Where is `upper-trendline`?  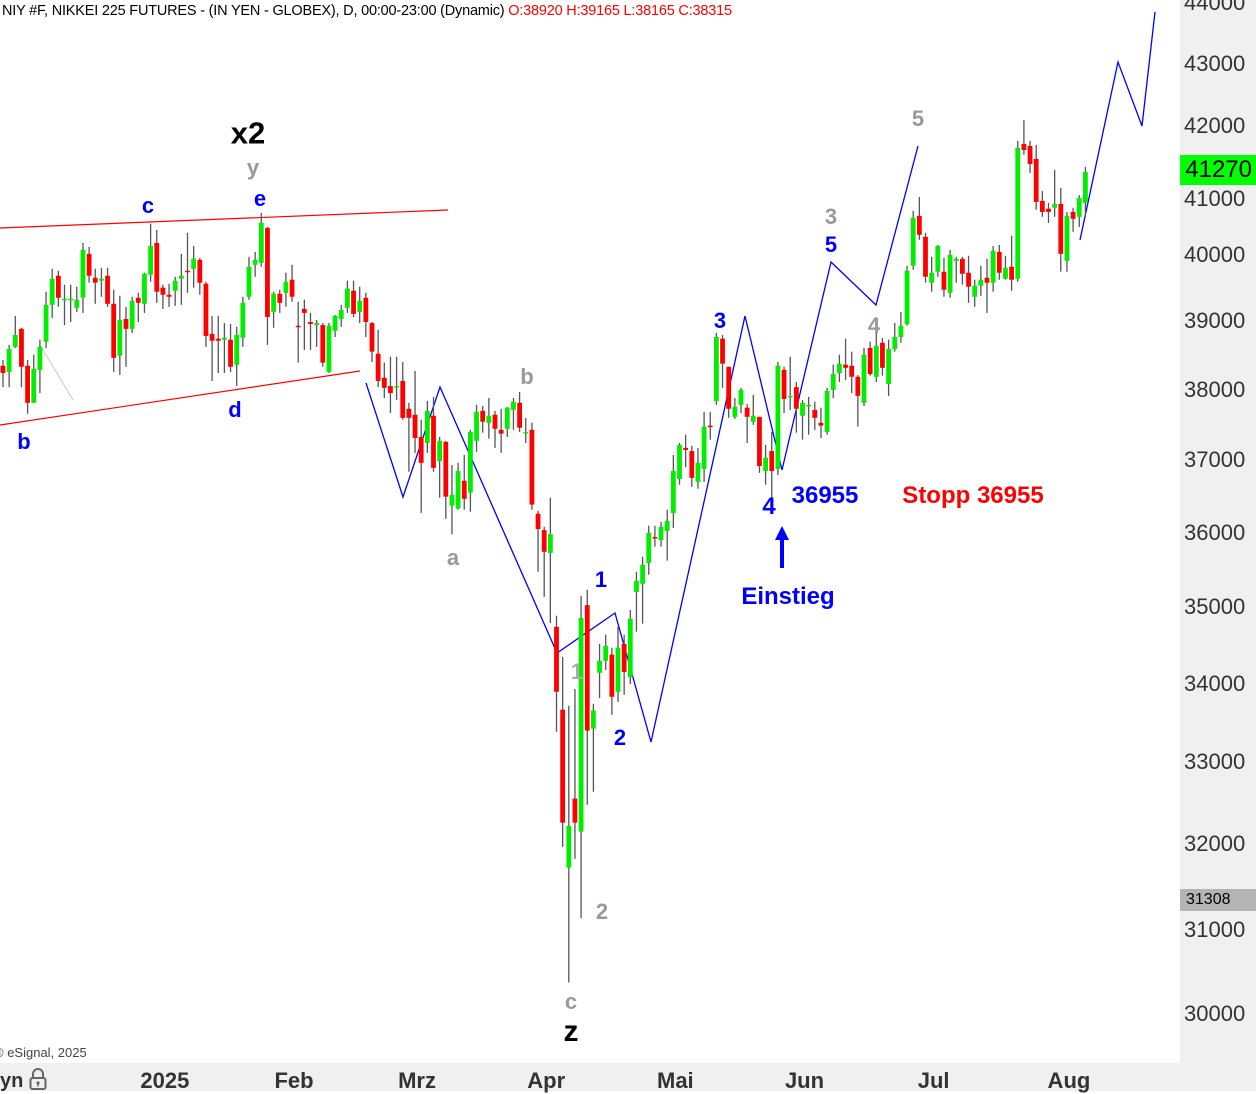
upper-trendline is located at coordinates (224, 219).